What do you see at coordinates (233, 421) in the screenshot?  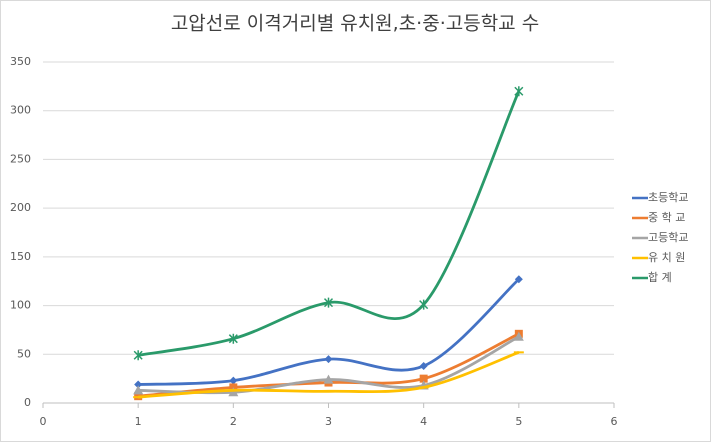 I see `x-tick-label: 2` at bounding box center [233, 421].